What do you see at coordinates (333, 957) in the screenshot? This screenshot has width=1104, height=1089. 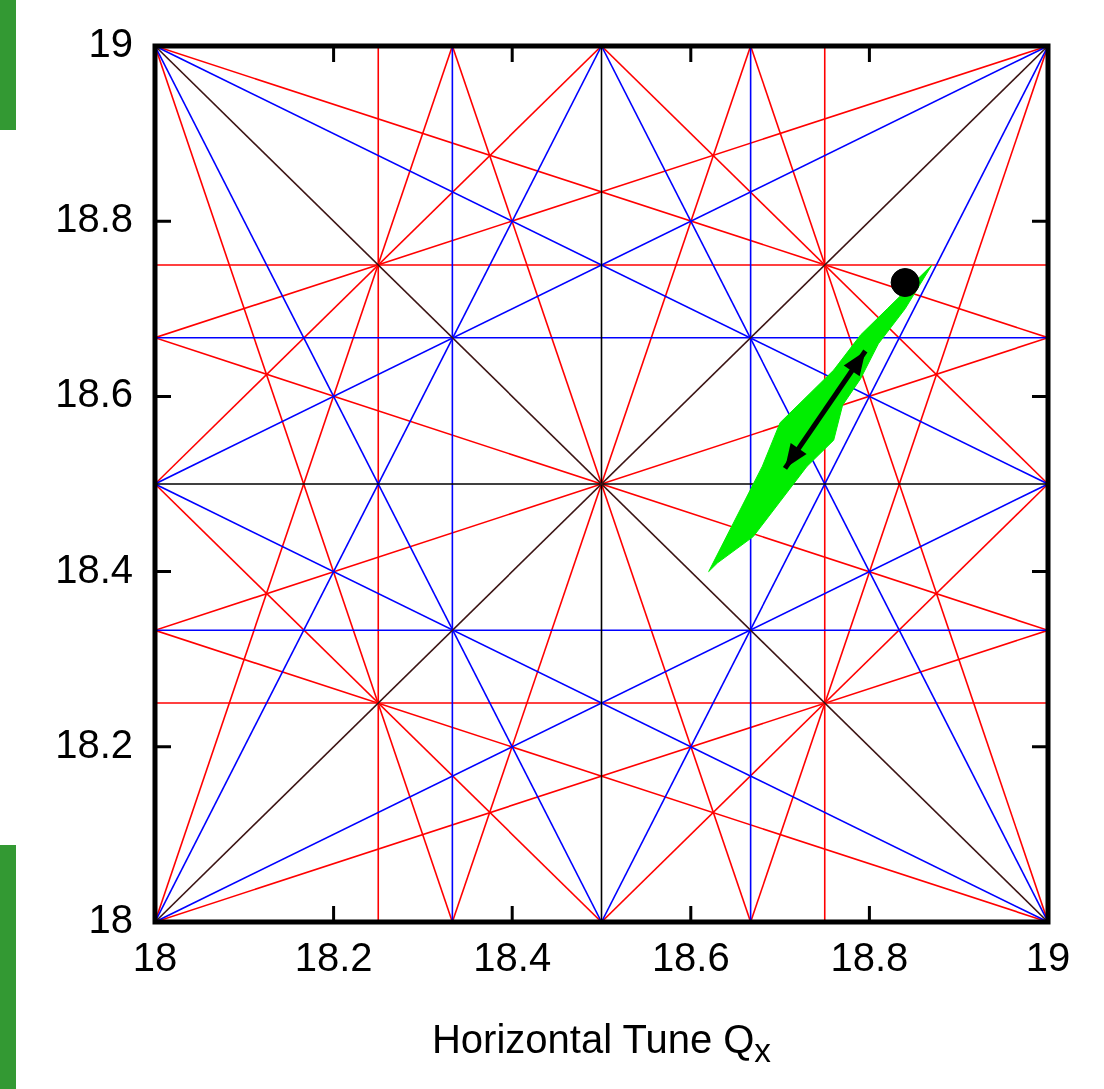 I see `x-tick-label: 18.2` at bounding box center [333, 957].